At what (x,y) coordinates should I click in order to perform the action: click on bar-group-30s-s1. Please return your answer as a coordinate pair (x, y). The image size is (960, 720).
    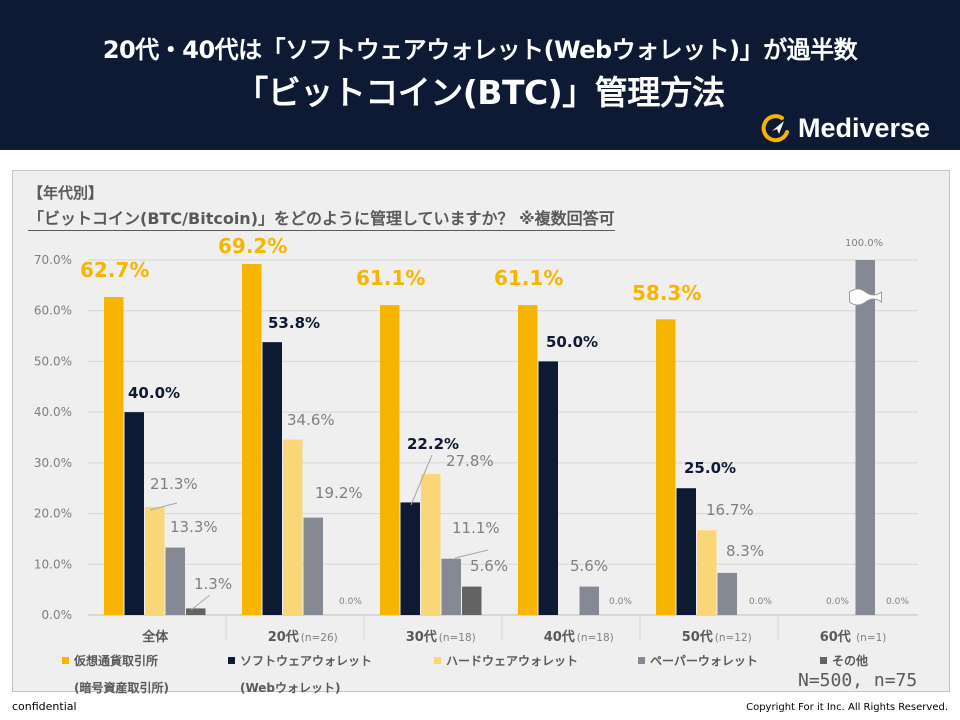
    Looking at the image, I should click on (410, 558).